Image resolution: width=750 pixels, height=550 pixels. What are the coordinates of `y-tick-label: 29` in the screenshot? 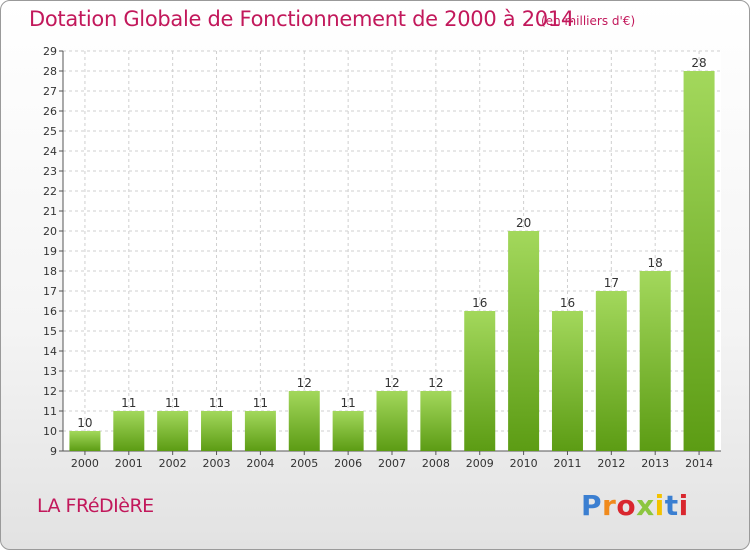 It's located at (50, 51).